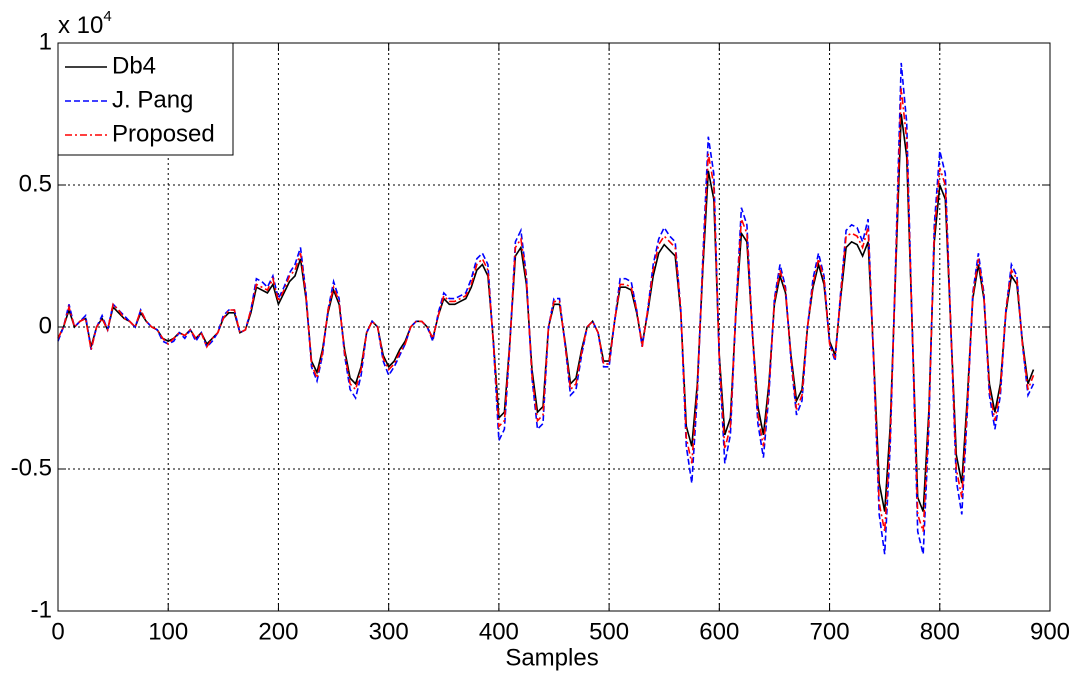  Describe the element at coordinates (41, 609) in the screenshot. I see `y-tick-label: -1` at that location.